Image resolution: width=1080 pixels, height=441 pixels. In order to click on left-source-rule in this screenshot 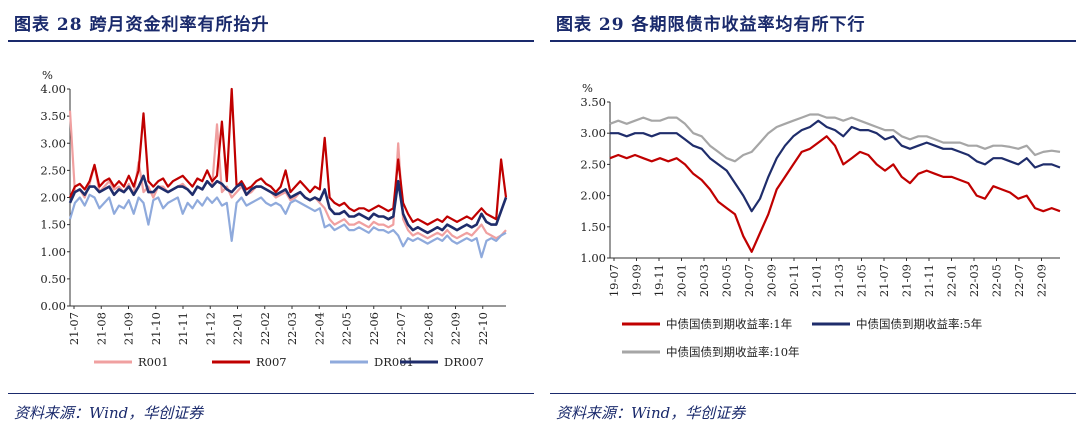, I will do `click(271, 393)`.